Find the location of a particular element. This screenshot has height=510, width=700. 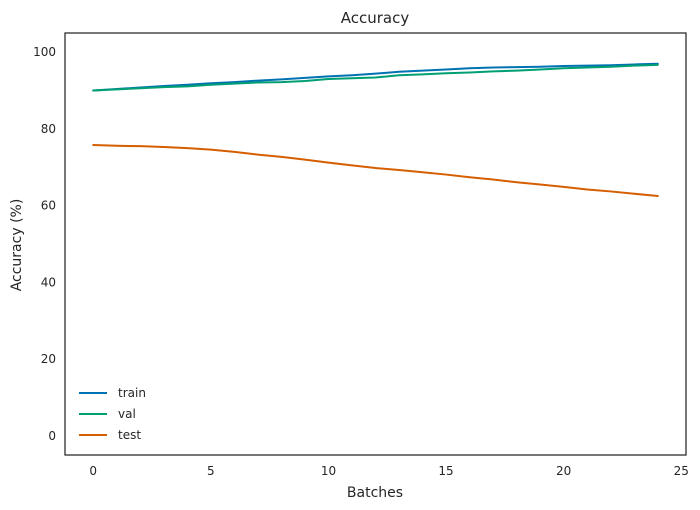

legend-label-val: val is located at coordinates (127, 414).